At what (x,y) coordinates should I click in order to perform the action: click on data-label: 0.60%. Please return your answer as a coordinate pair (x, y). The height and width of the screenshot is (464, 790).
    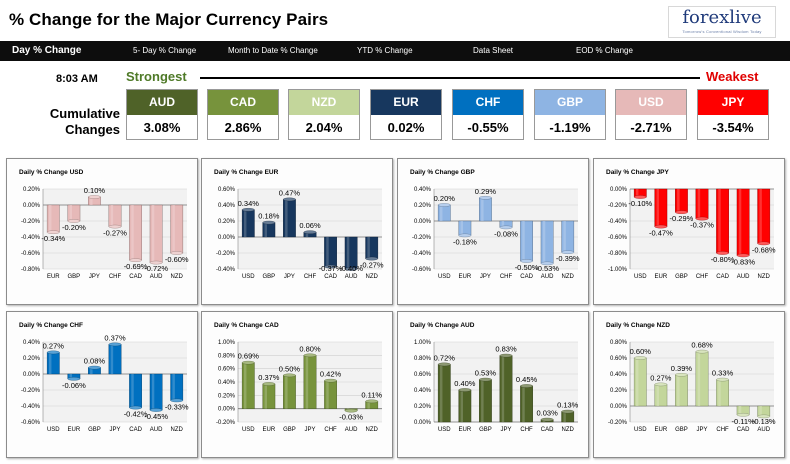
    Looking at the image, I should click on (641, 351).